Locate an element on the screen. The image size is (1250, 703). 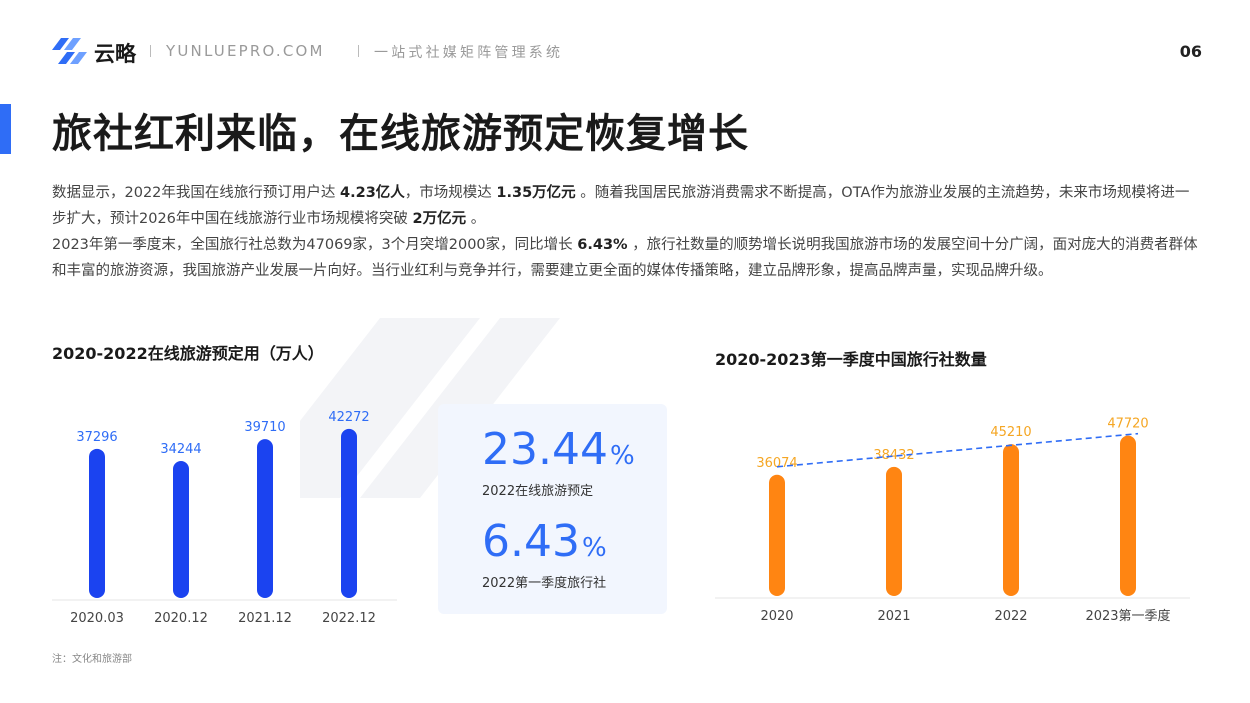
tick-label: 2022.12 is located at coordinates (349, 618).